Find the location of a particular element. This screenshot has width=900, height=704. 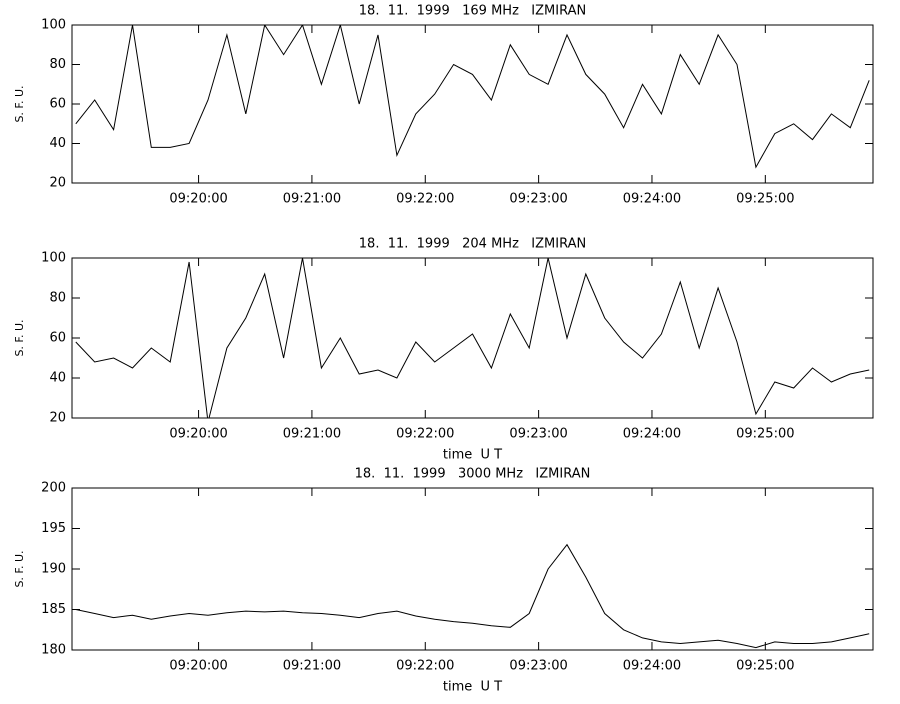

y-tick-label: 190 is located at coordinates (53, 569).